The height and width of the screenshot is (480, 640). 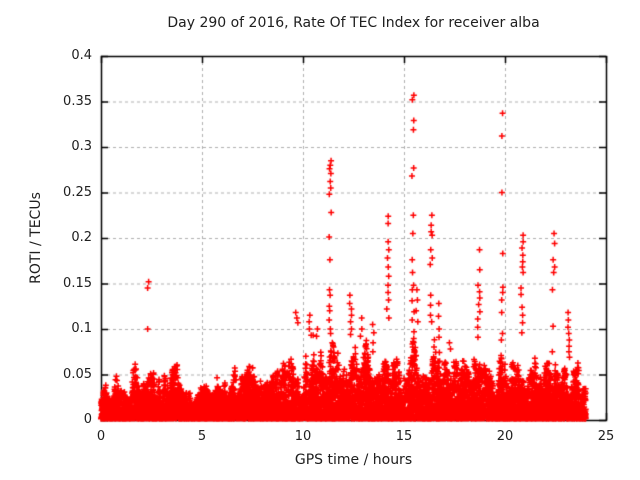 I want to click on y-tick-label: 0.2, so click(x=81, y=237).